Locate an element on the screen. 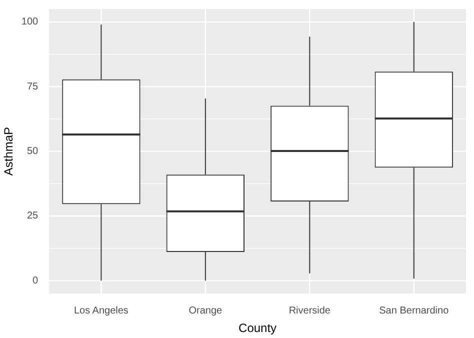 The height and width of the screenshot is (338, 474). x-axis-title: County is located at coordinates (257, 328).